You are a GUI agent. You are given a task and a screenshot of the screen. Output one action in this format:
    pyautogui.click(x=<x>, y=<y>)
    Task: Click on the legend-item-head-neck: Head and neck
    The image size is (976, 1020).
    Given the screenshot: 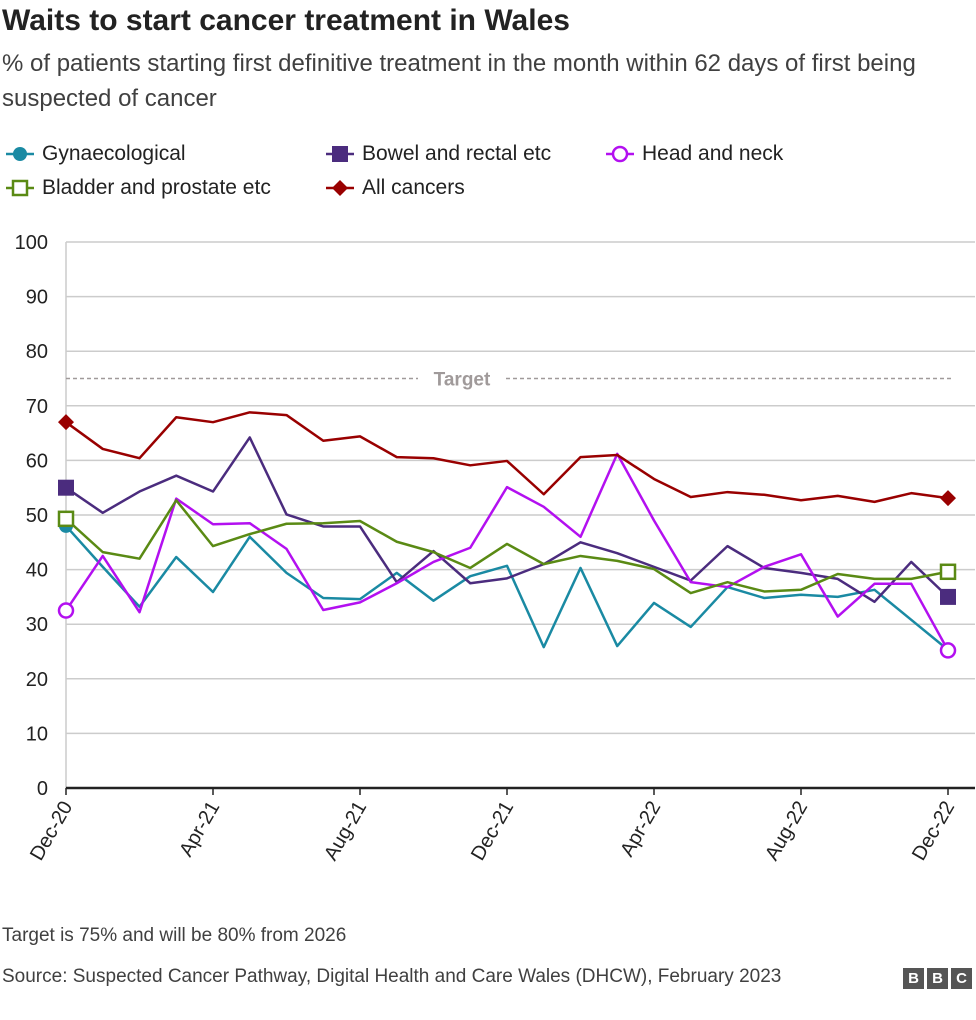 What is the action you would take?
    pyautogui.click(x=694, y=154)
    